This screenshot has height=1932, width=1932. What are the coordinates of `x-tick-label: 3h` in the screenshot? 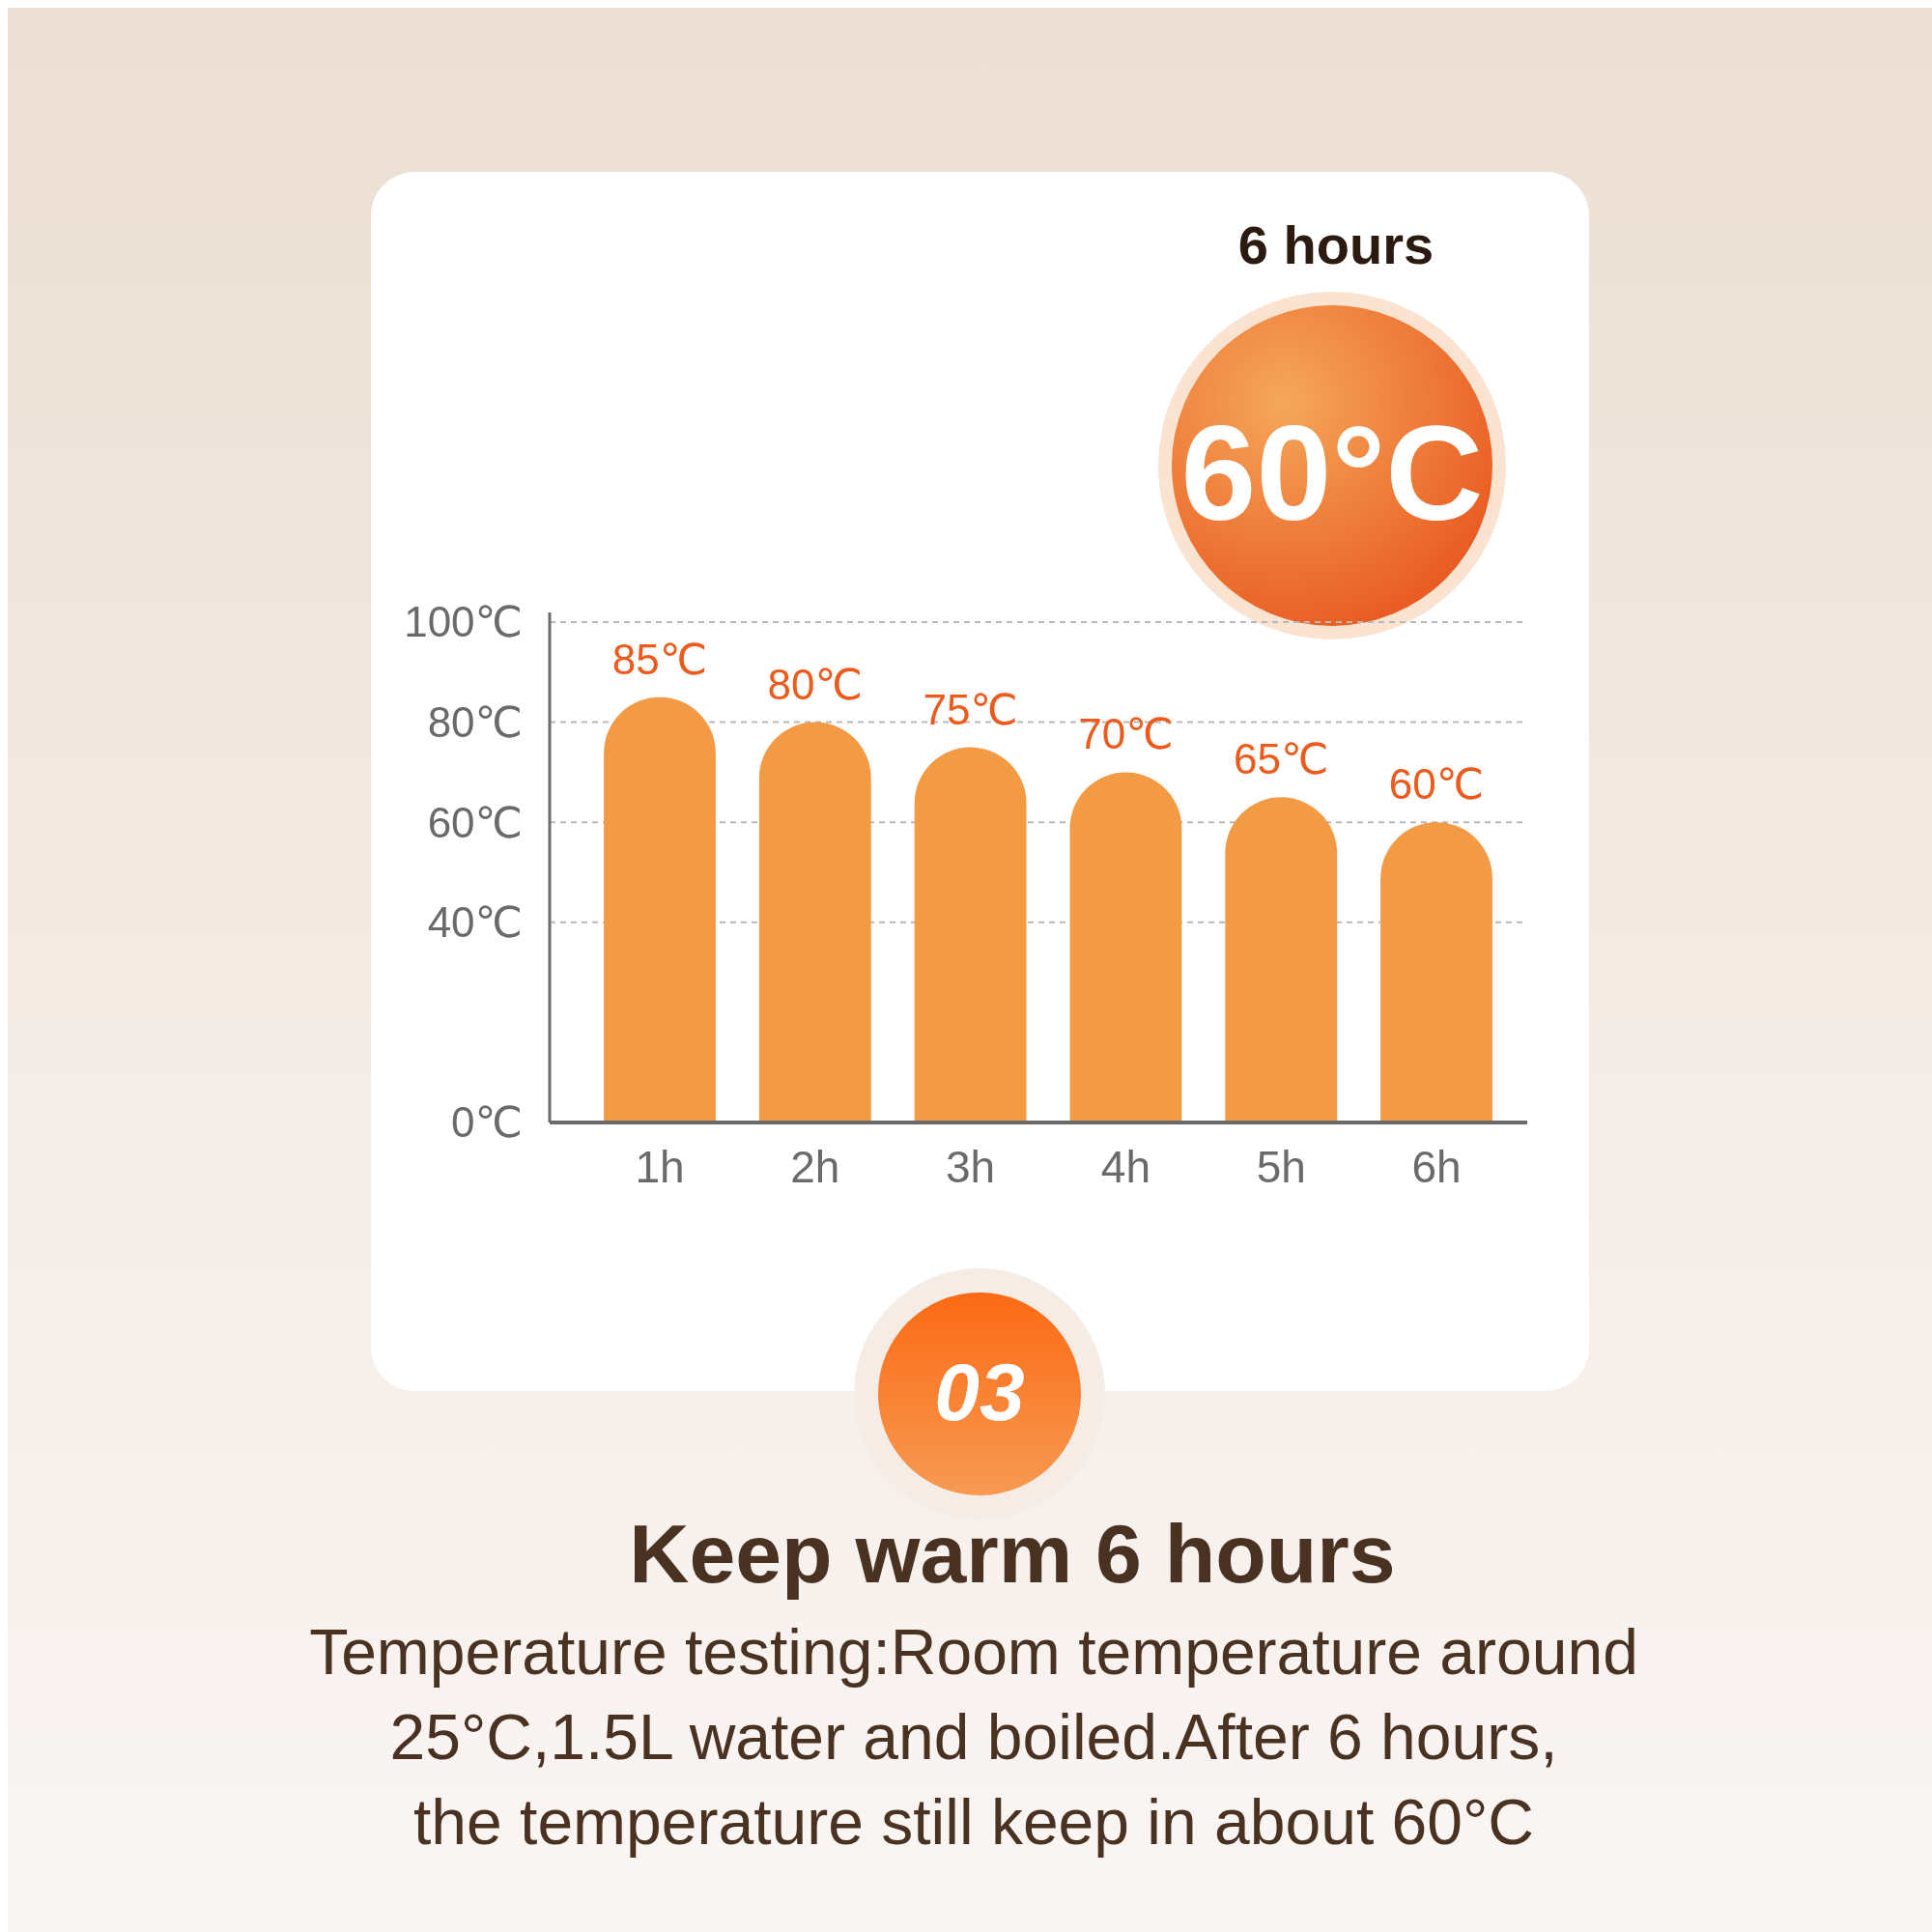 It's located at (971, 1167).